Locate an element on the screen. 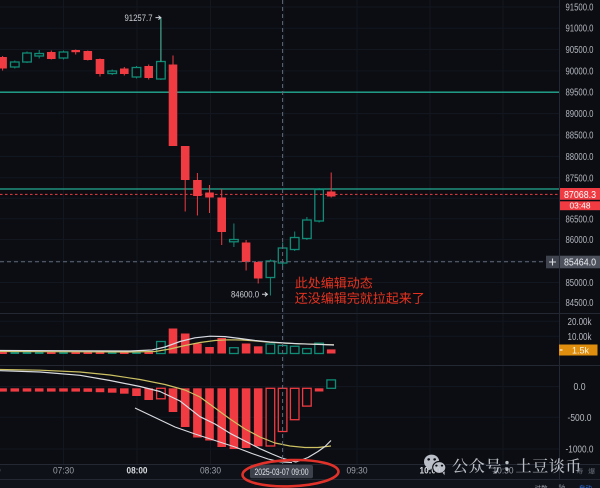  svg-text: 10:30 is located at coordinates (503, 471).